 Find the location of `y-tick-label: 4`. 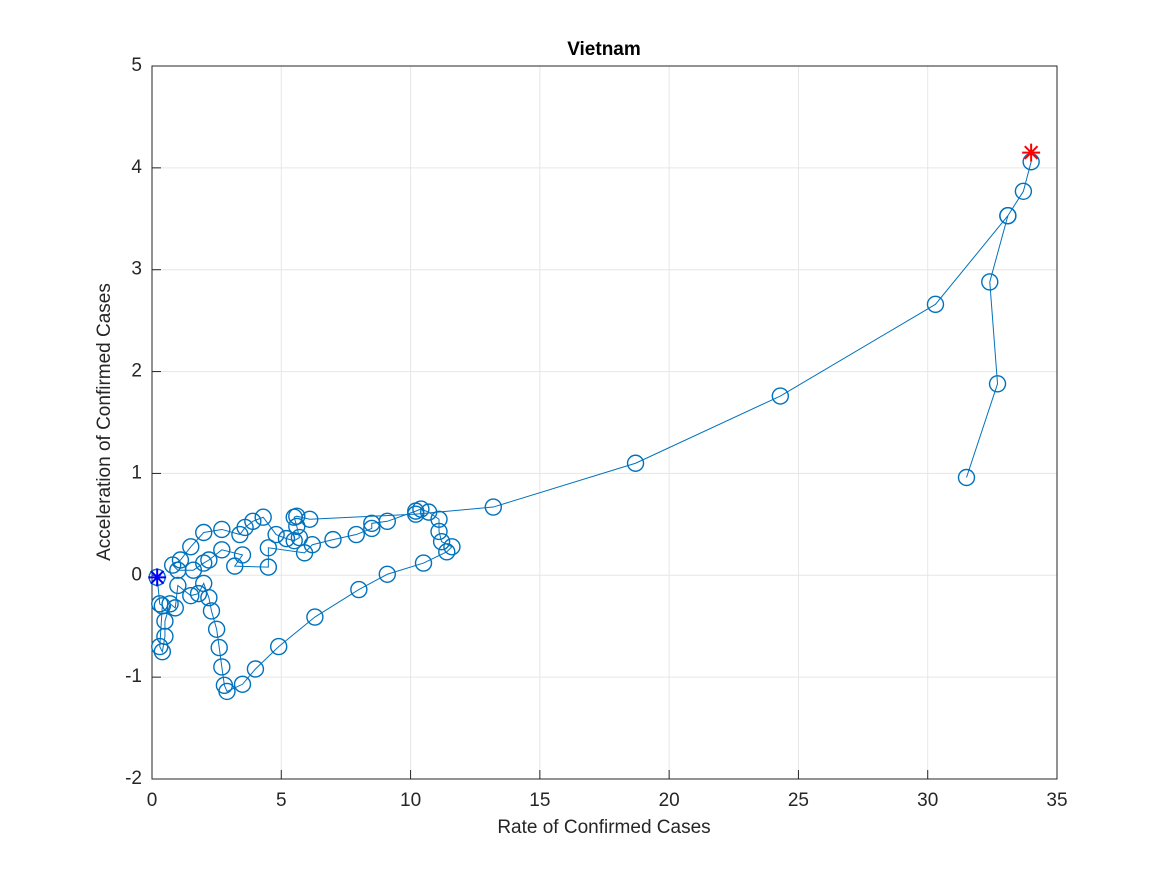

y-tick-label: 4 is located at coordinates (136, 167).